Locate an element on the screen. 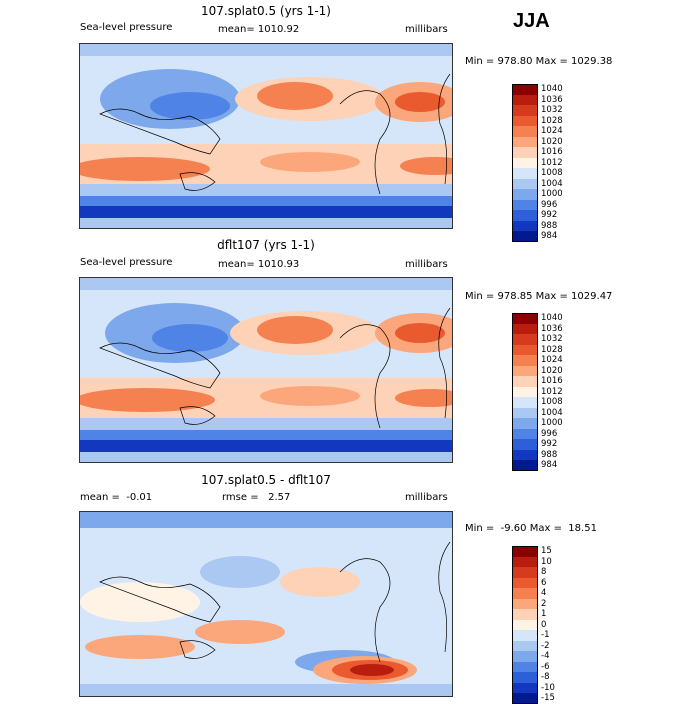  panel-1-title: 107.splat0.5 (yrs 1-1) is located at coordinates (266, 11).